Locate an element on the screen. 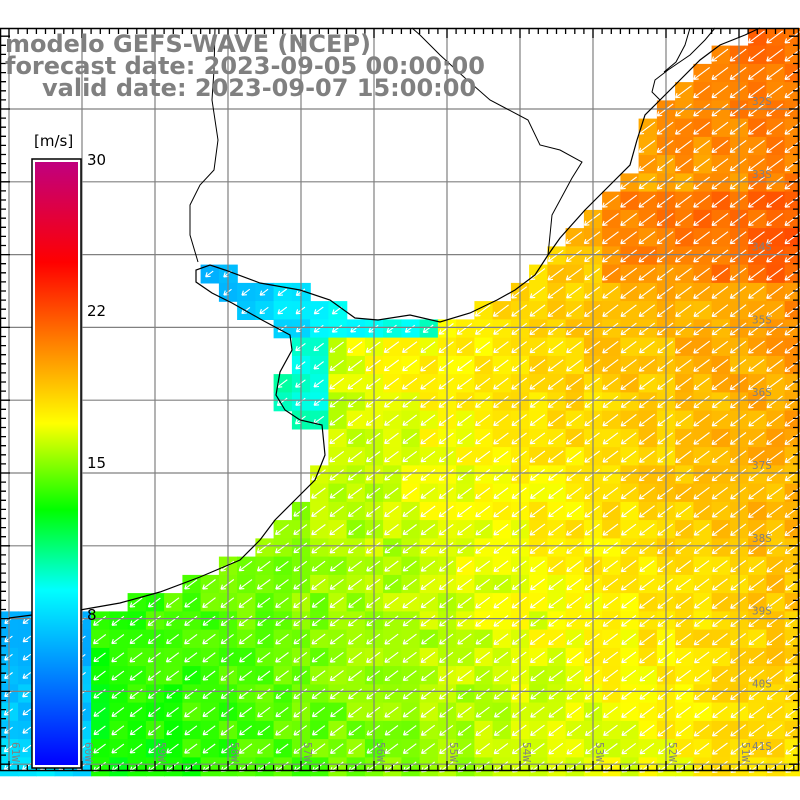  title-forecast-date: forecast date: 2023-09-05 00:00:00 is located at coordinates (245, 66).